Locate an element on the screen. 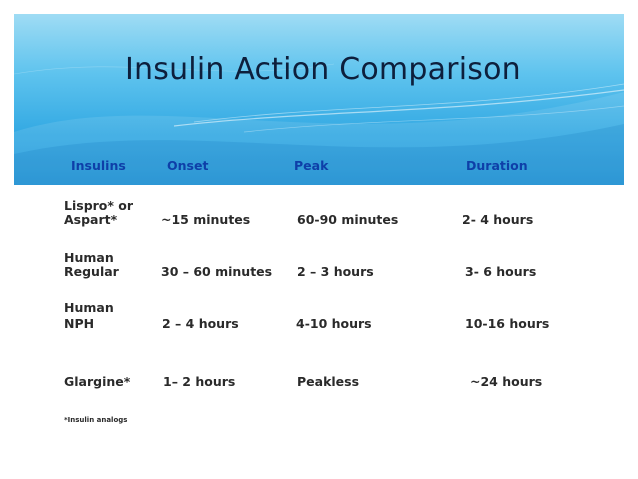 This screenshot has height=479, width=638. header-insulins: Insulins is located at coordinates (98, 165).